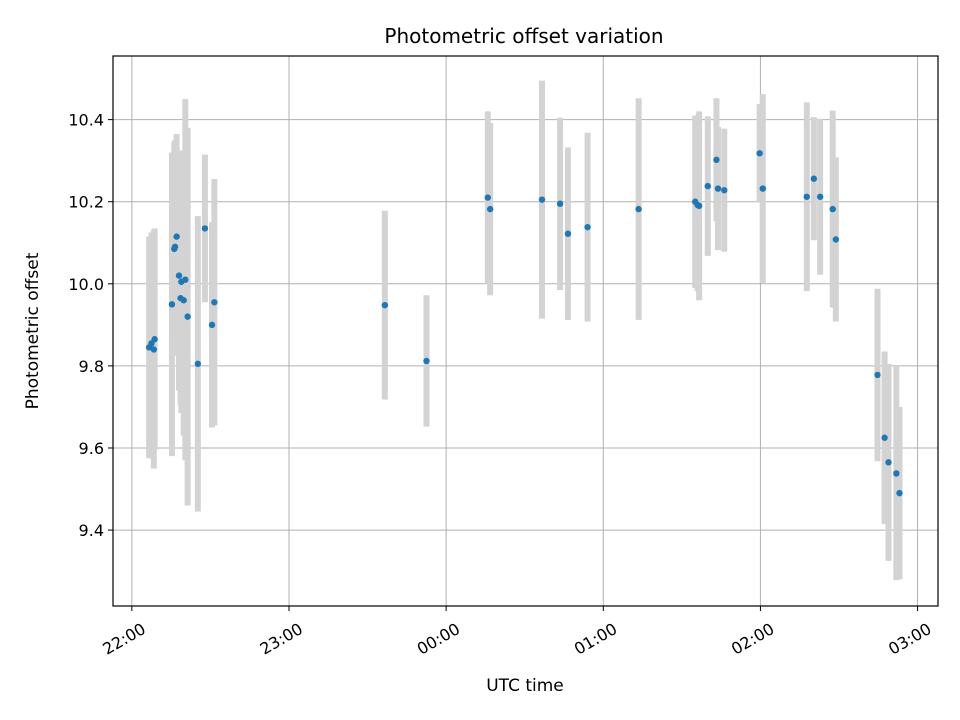 Image resolution: width=960 pixels, height=720 pixels. Describe the element at coordinates (86, 120) in the screenshot. I see `y-tick-label: 10.4` at that location.